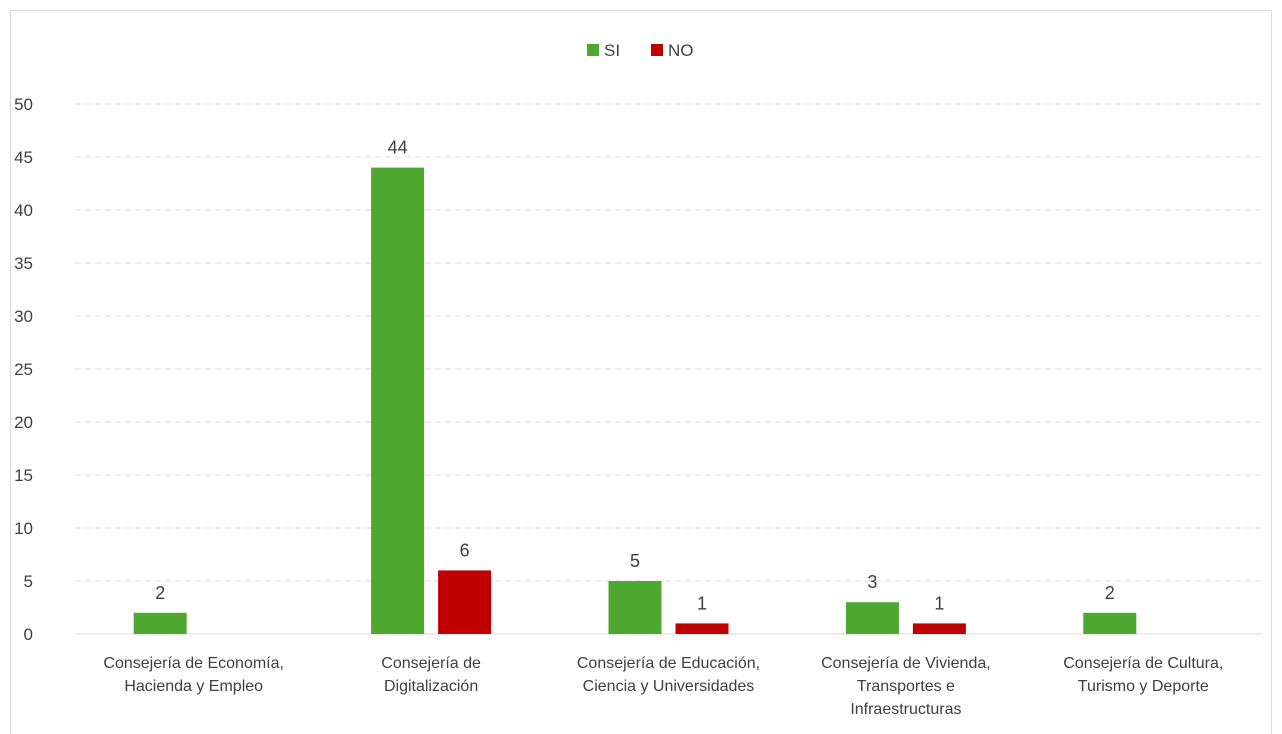 This screenshot has width=1282, height=734. What do you see at coordinates (657, 50) in the screenshot?
I see `legend-swatch-no` at bounding box center [657, 50].